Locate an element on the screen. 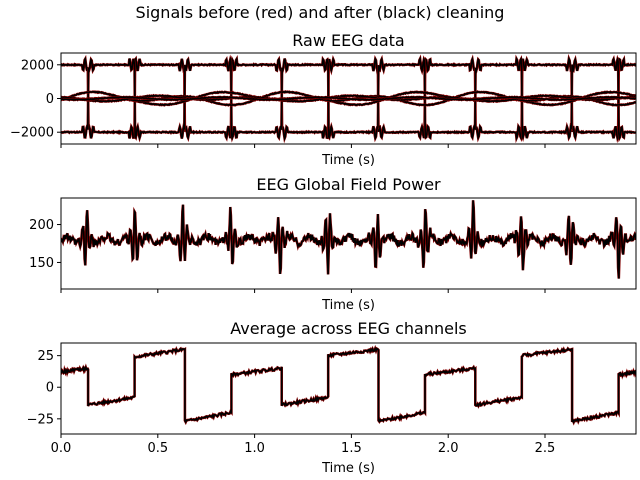 The height and width of the screenshot is (480, 640). x-tick-label: 2.0 is located at coordinates (448, 448).